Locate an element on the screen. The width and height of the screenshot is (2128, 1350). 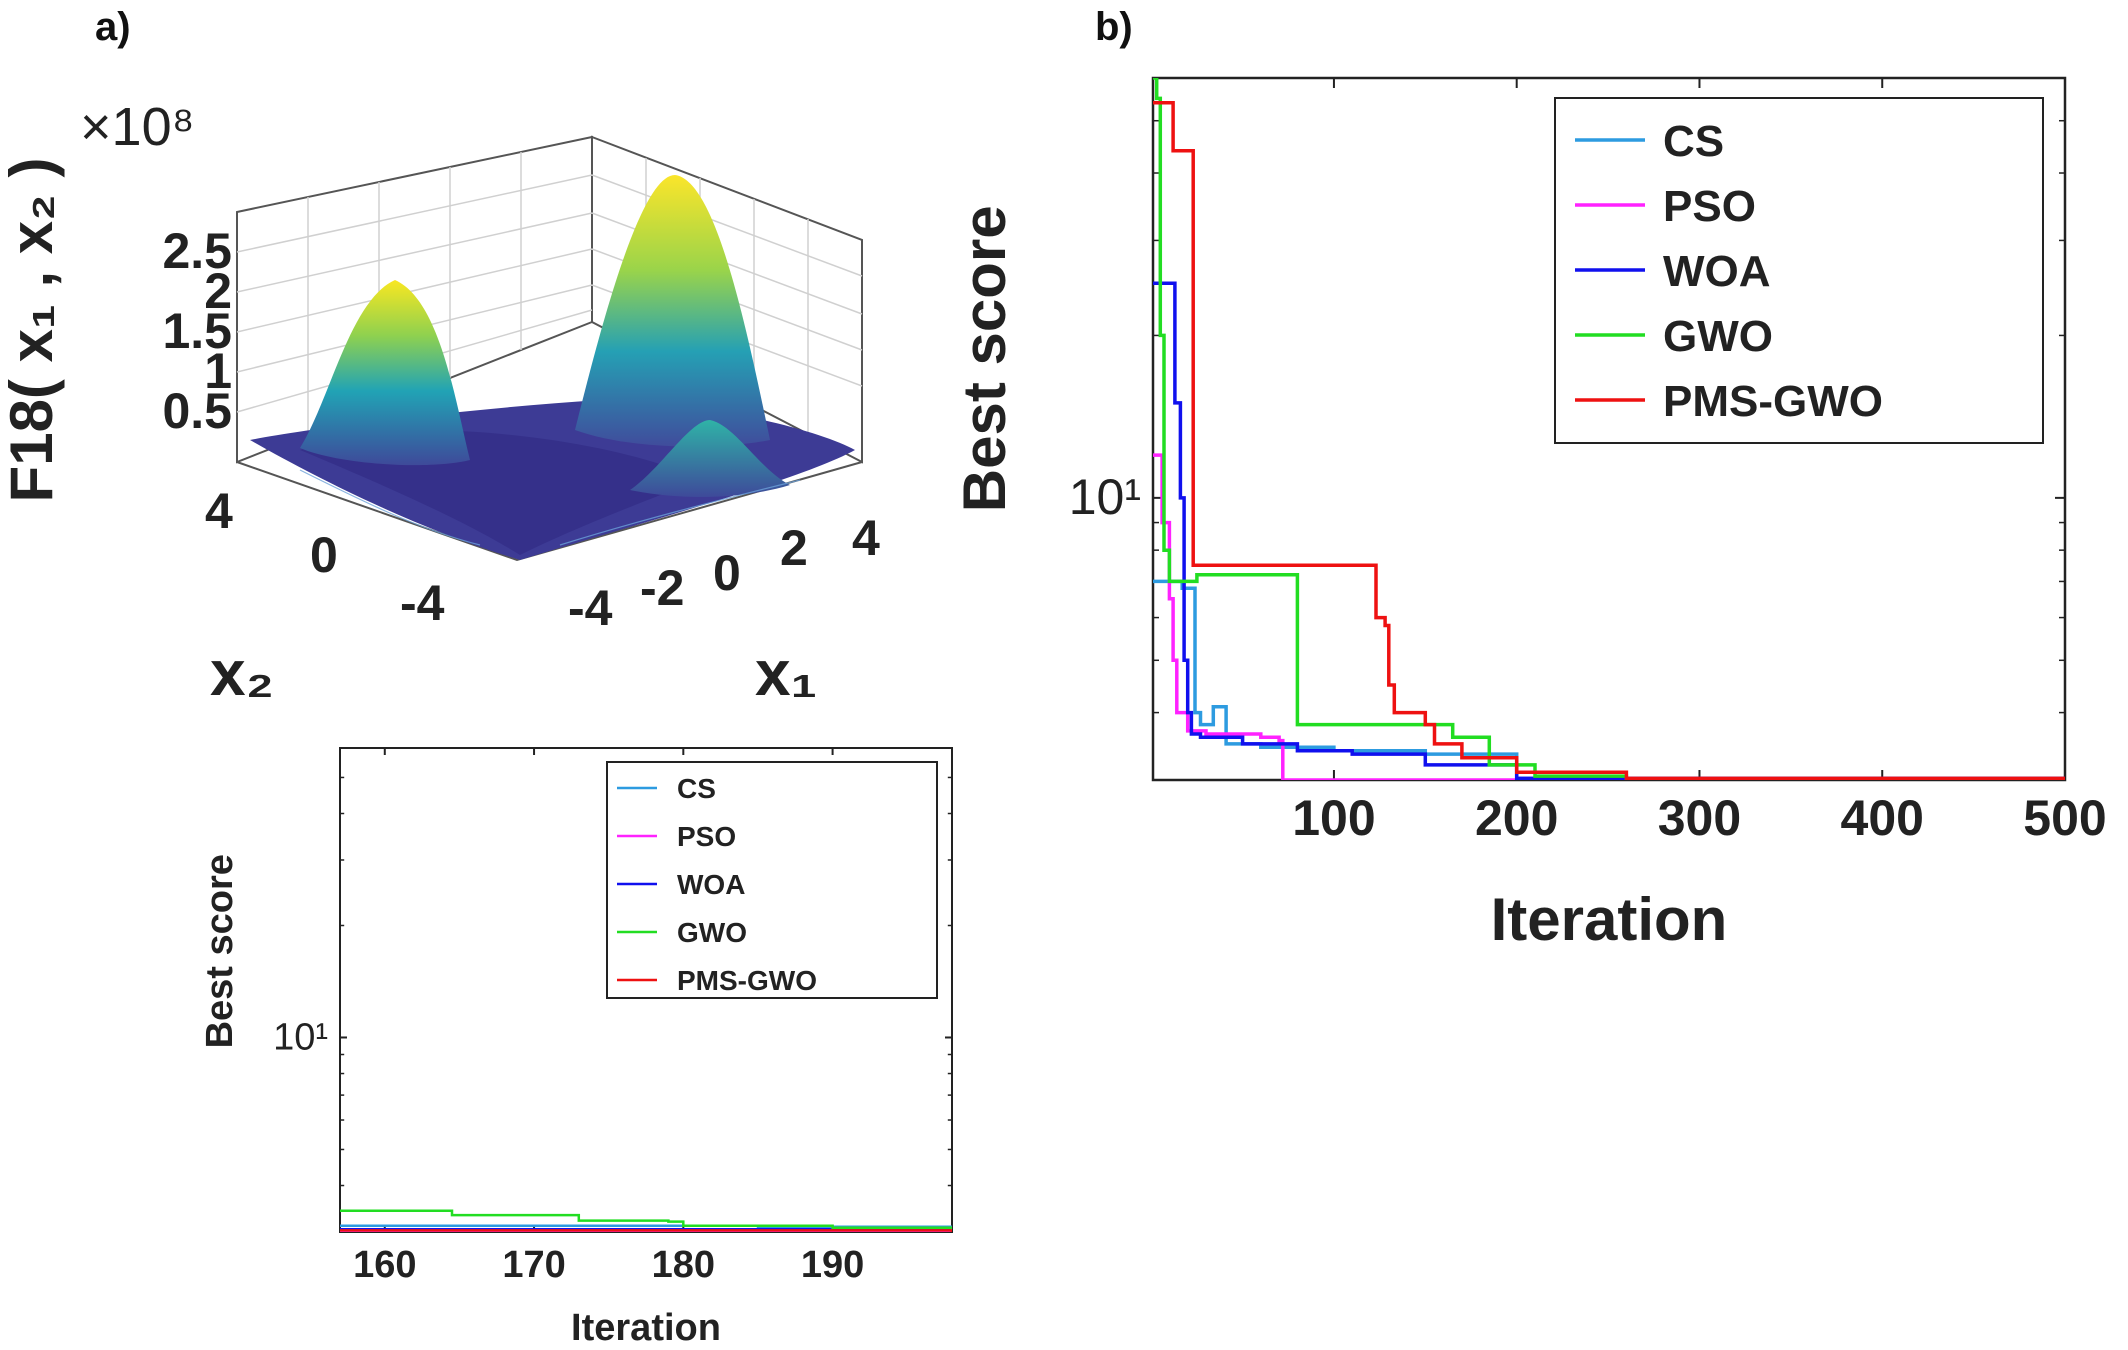
z-tick-label: 2.5 is located at coordinates (197, 251).